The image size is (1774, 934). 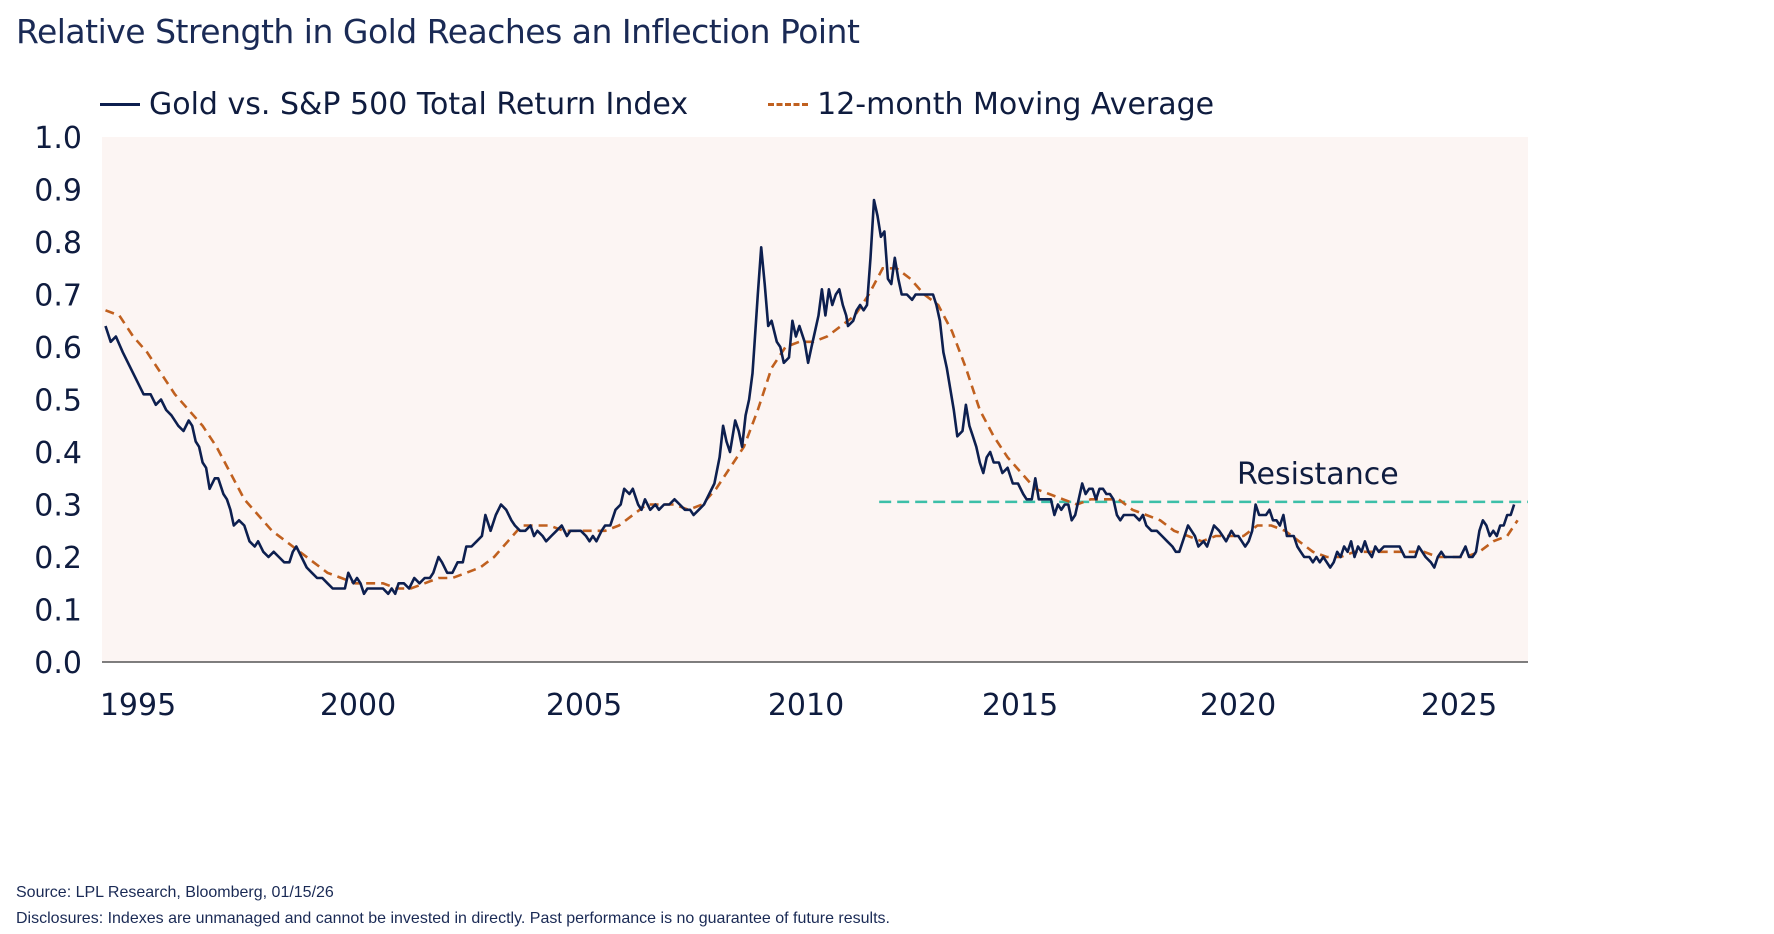 I want to click on x-tick-label: 2020, so click(x=1238, y=705).